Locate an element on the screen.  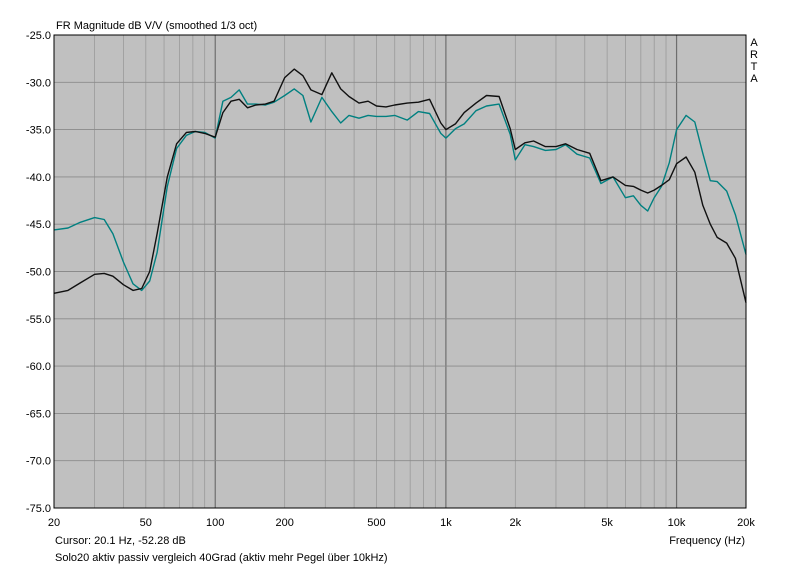
y-tick-label: -40.0 is located at coordinates (38, 178).